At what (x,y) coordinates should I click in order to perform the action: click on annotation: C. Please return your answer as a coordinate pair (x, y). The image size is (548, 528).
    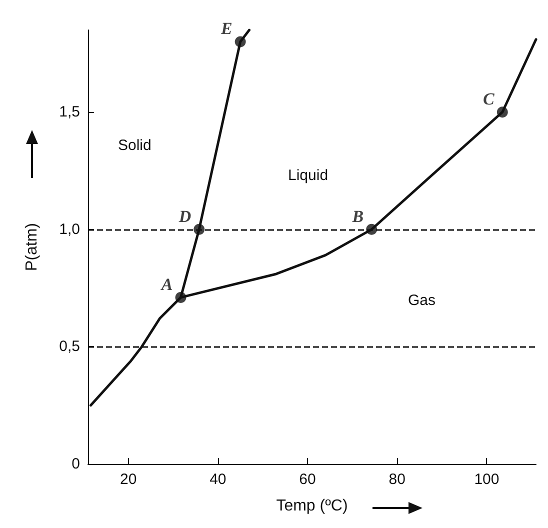
    Looking at the image, I should click on (489, 99).